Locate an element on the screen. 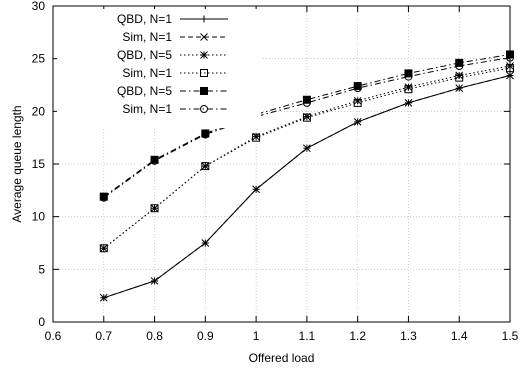 The height and width of the screenshot is (373, 523). y-tick-label: 25 is located at coordinates (39, 59).